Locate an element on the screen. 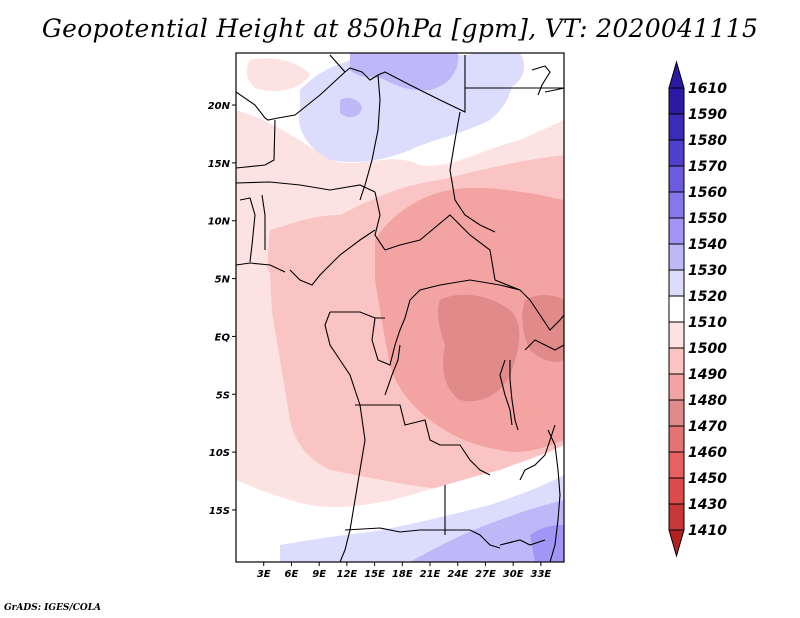  x-tick-label: 3E is located at coordinates (264, 574).